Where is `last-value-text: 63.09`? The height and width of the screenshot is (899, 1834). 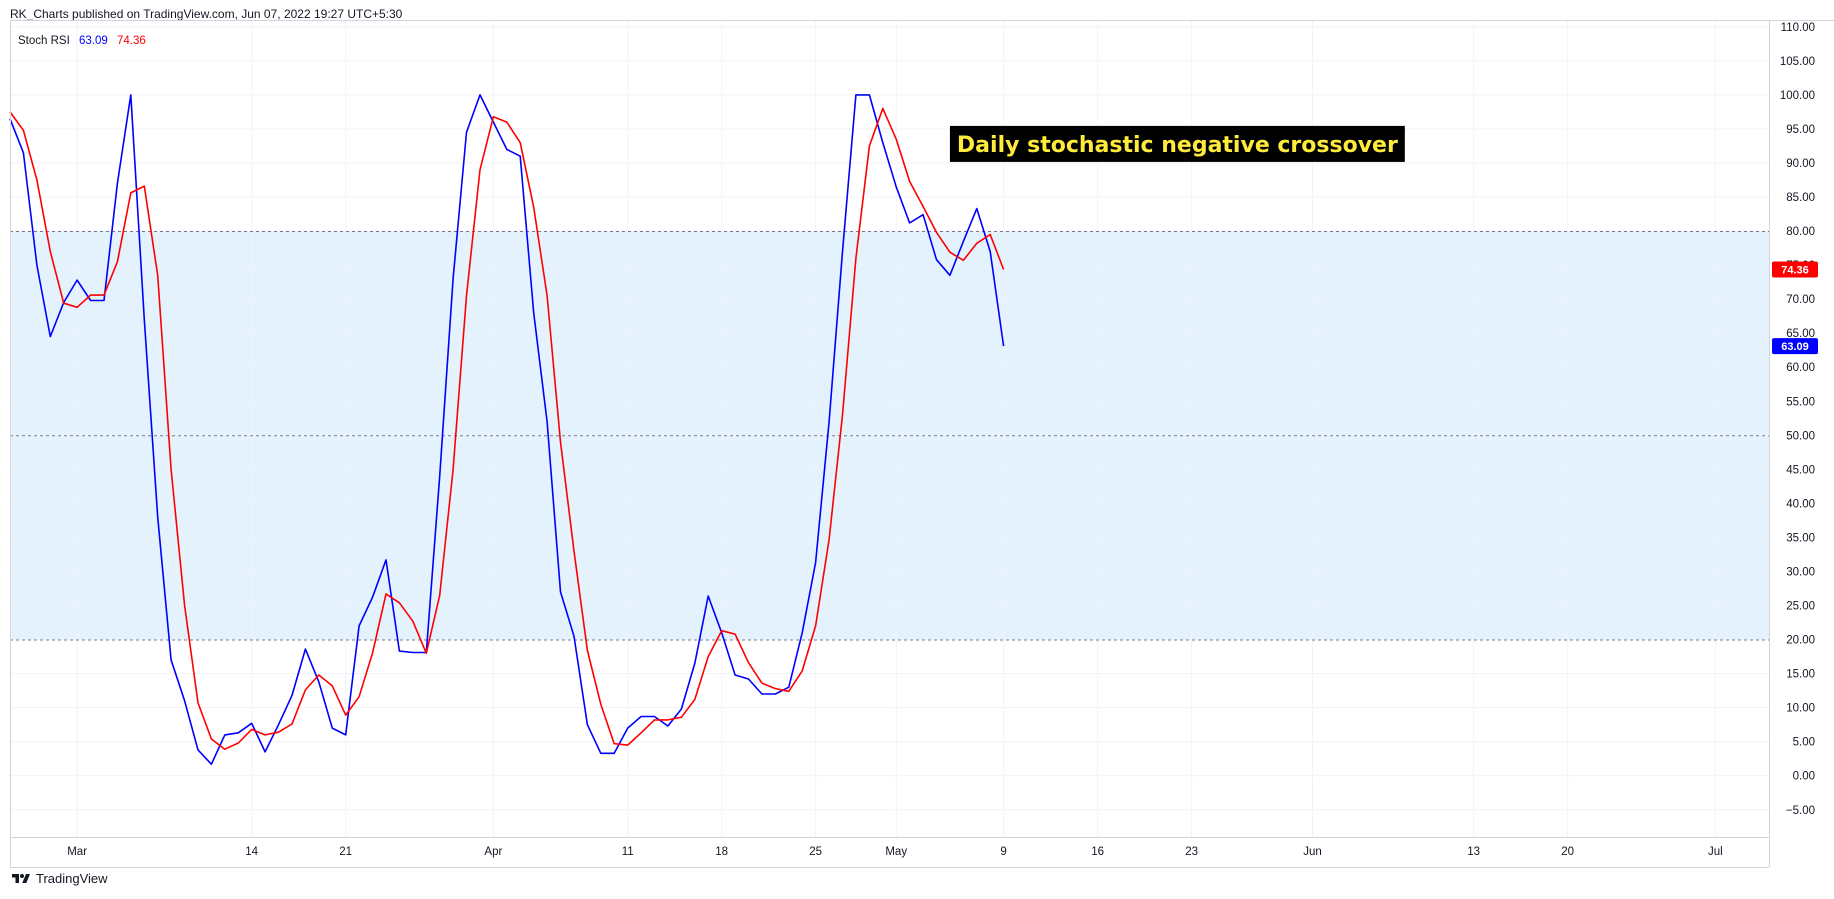
last-value-text: 63.09 is located at coordinates (1795, 347).